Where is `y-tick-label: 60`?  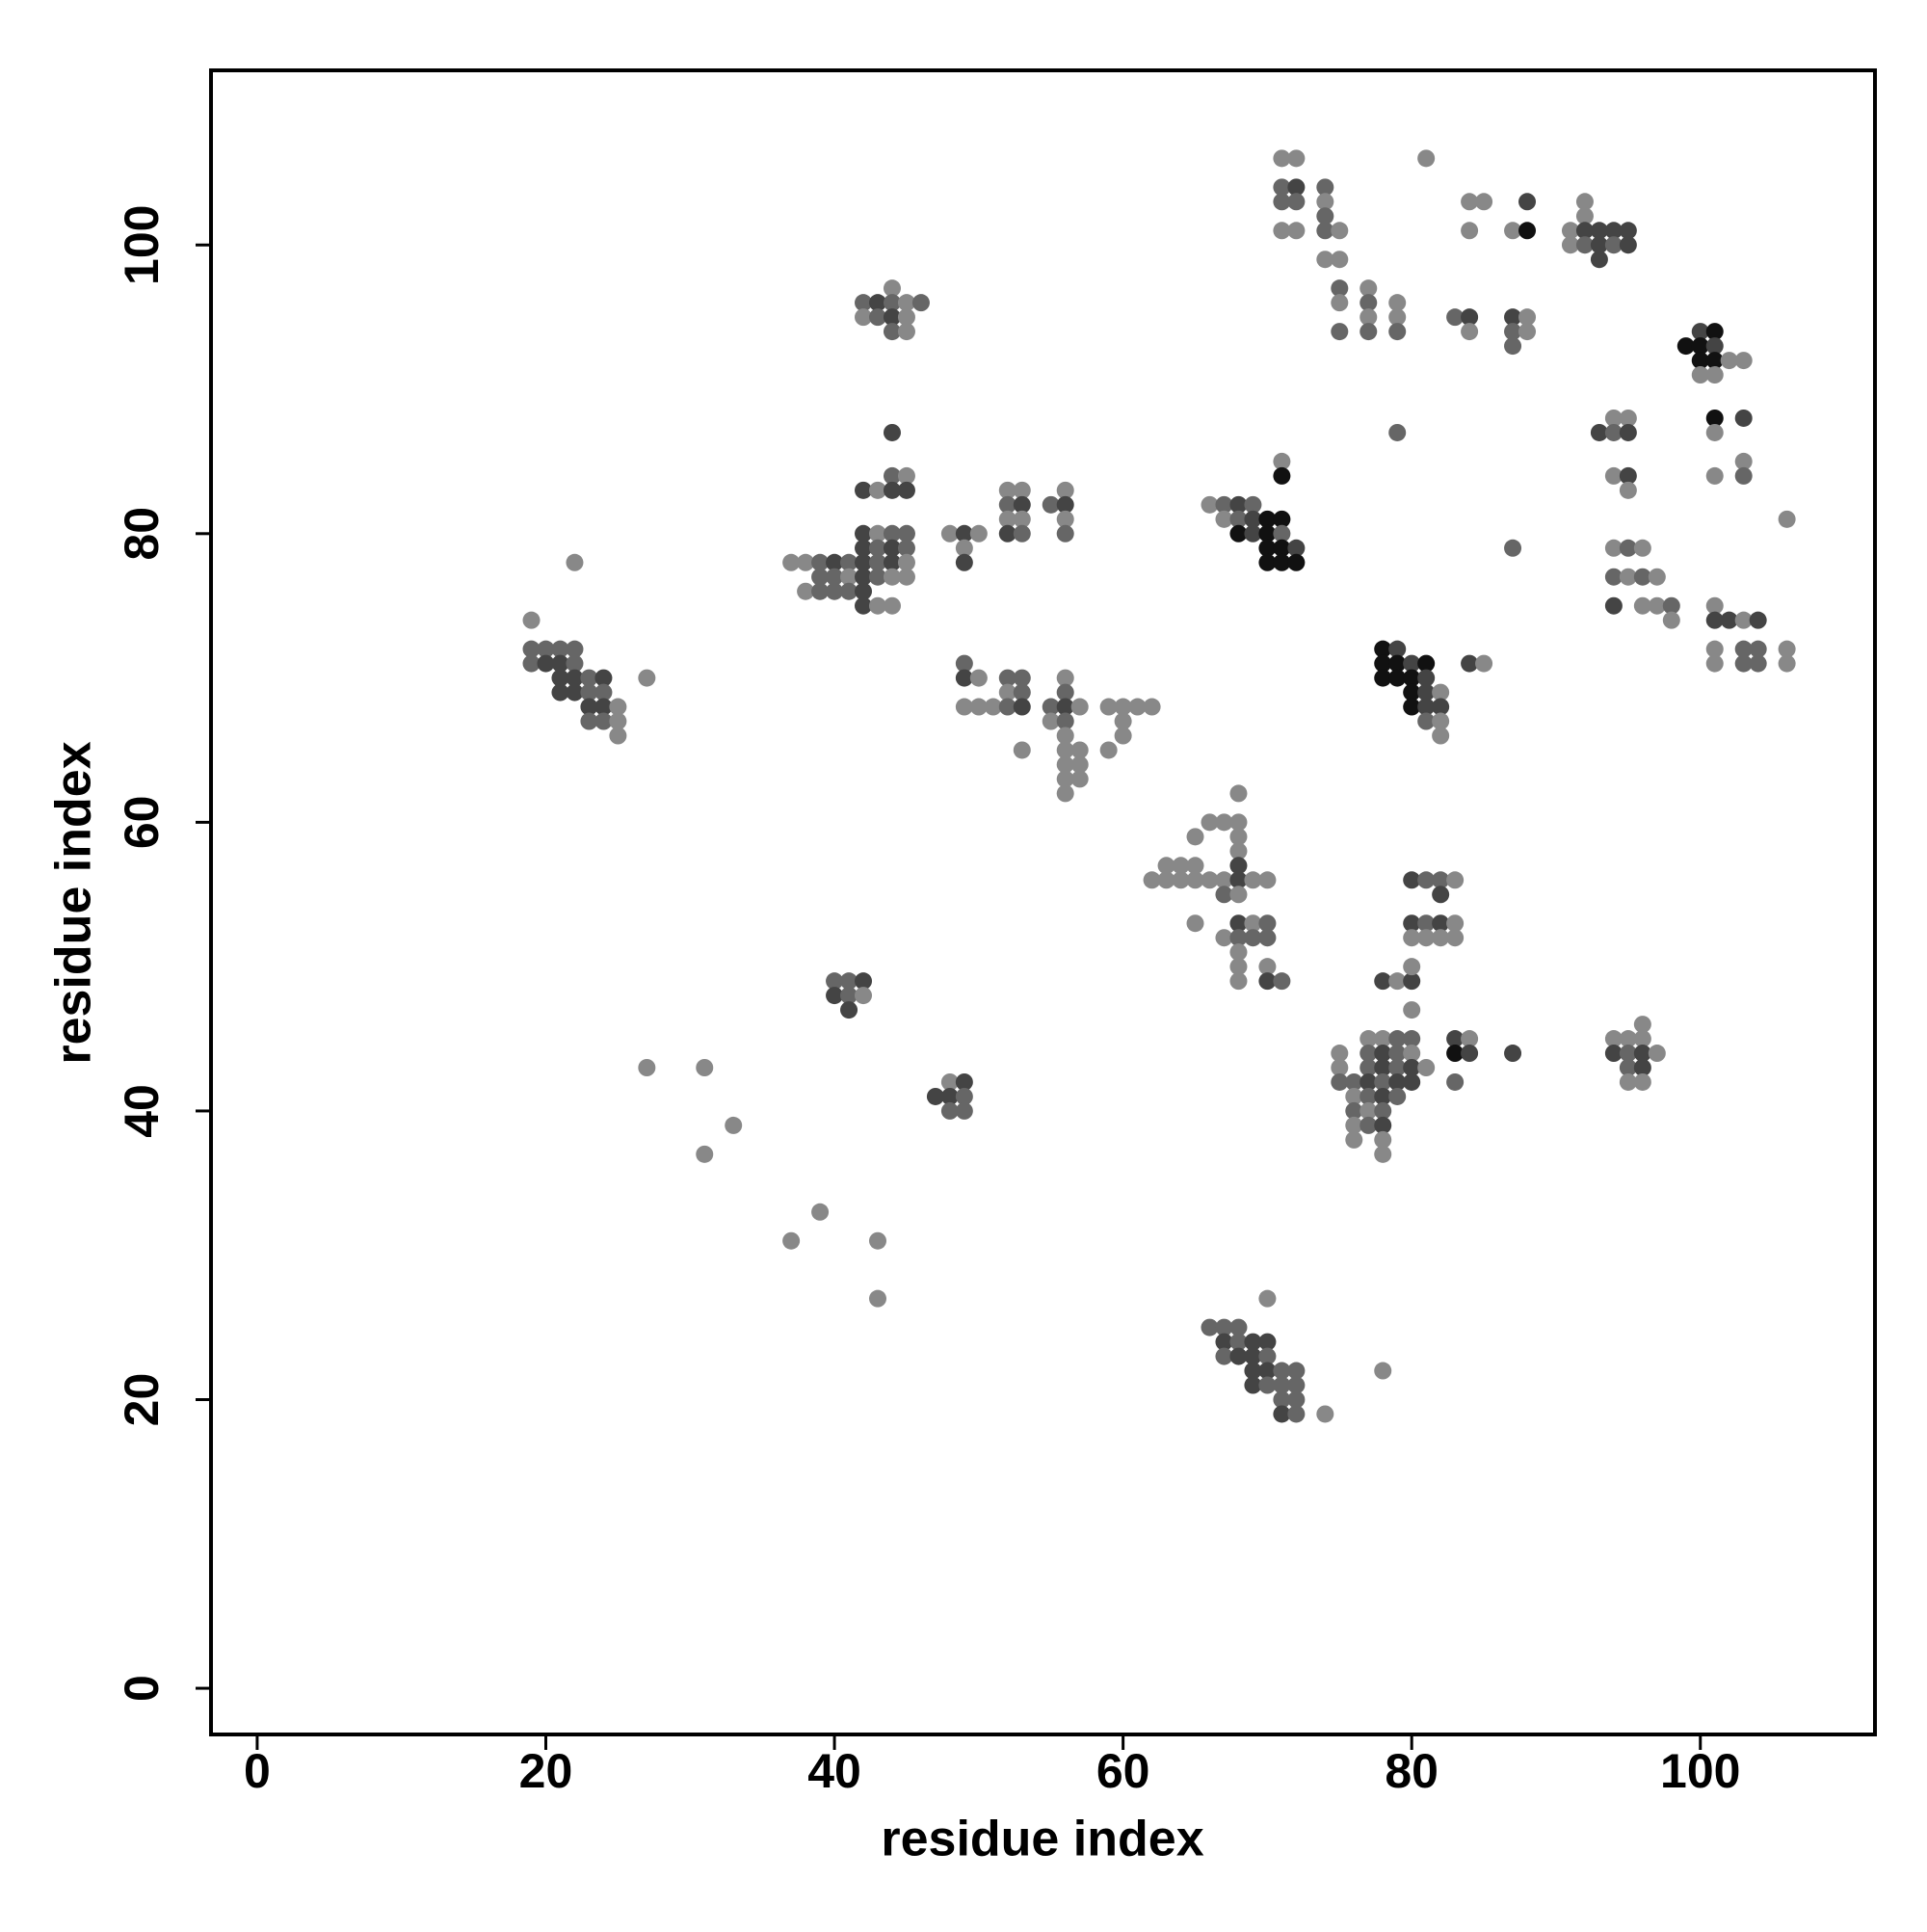
y-tick-label: 60 is located at coordinates (142, 823).